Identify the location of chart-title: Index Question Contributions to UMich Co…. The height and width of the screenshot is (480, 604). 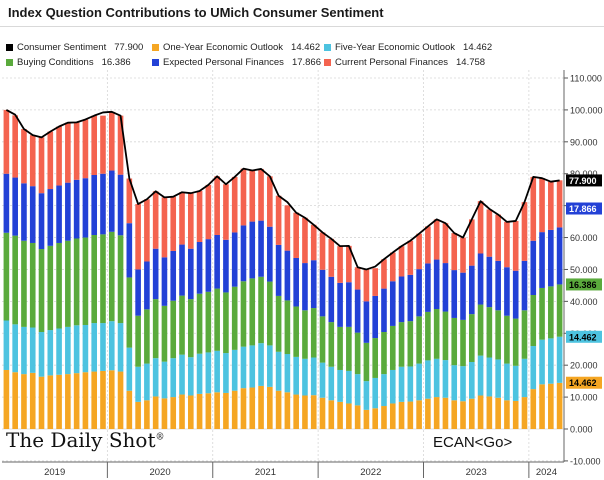
(196, 12).